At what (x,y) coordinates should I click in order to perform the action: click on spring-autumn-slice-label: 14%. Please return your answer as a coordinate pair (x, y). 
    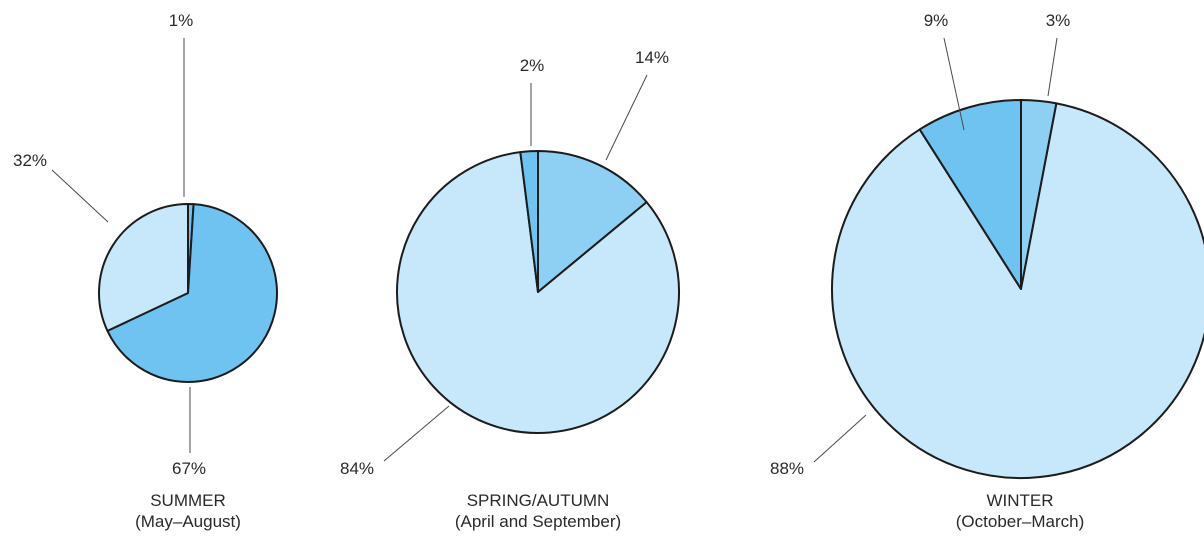
    Looking at the image, I should click on (652, 57).